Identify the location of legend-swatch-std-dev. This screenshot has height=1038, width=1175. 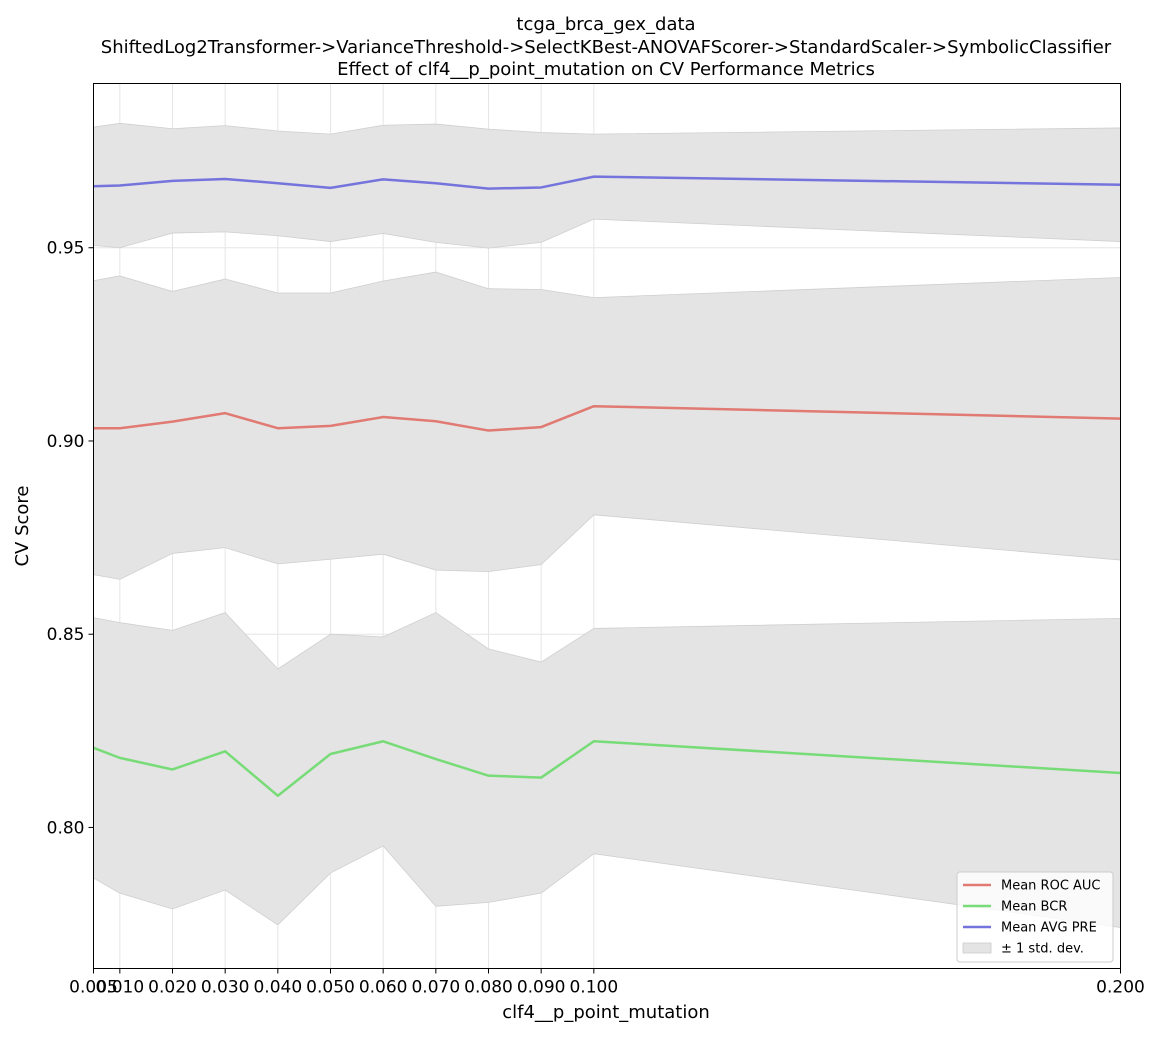
(977, 948).